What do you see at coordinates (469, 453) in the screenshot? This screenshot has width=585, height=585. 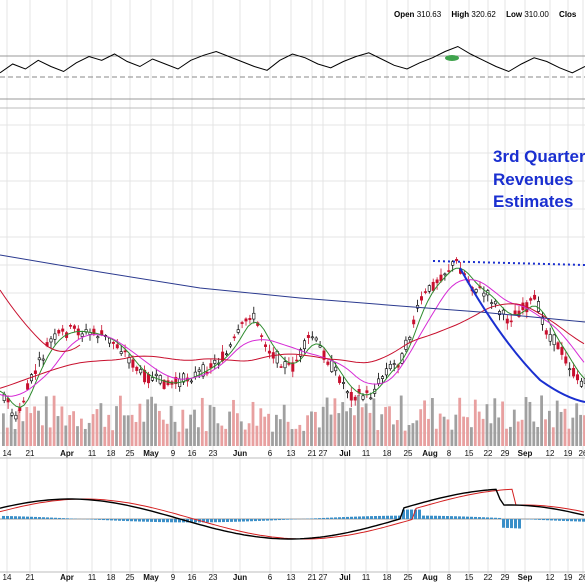 I see `x-tick-label: 15` at bounding box center [469, 453].